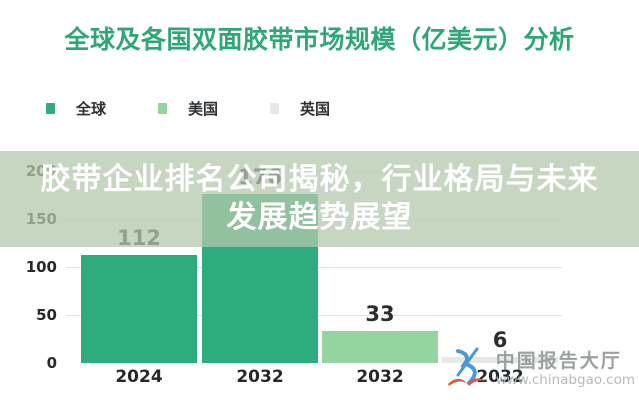 This screenshot has width=639, height=400. What do you see at coordinates (139, 309) in the screenshot?
I see `bar-rect-global-2024` at bounding box center [139, 309].